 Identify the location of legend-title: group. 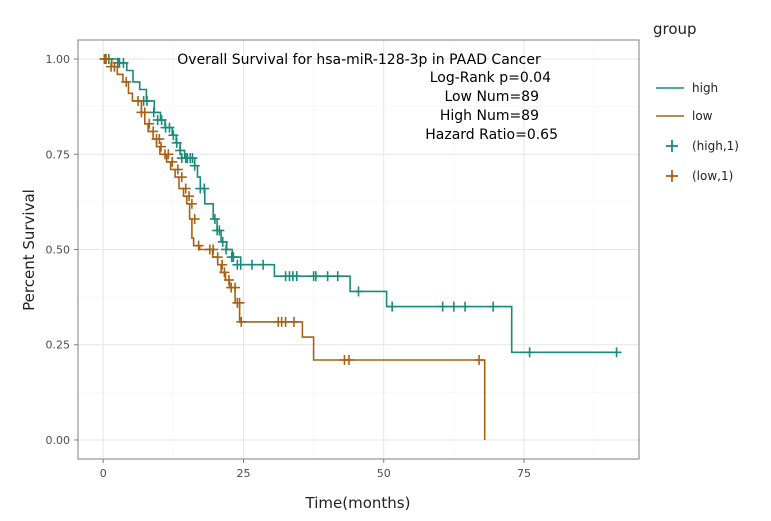
(675, 29).